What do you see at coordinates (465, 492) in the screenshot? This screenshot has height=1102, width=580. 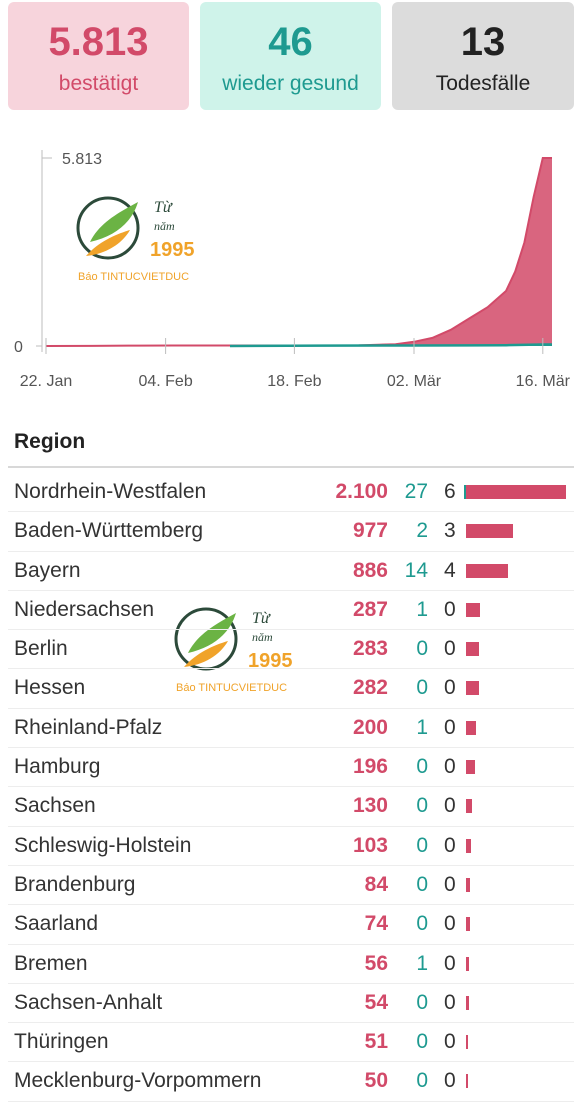 I see `recovered-bar` at bounding box center [465, 492].